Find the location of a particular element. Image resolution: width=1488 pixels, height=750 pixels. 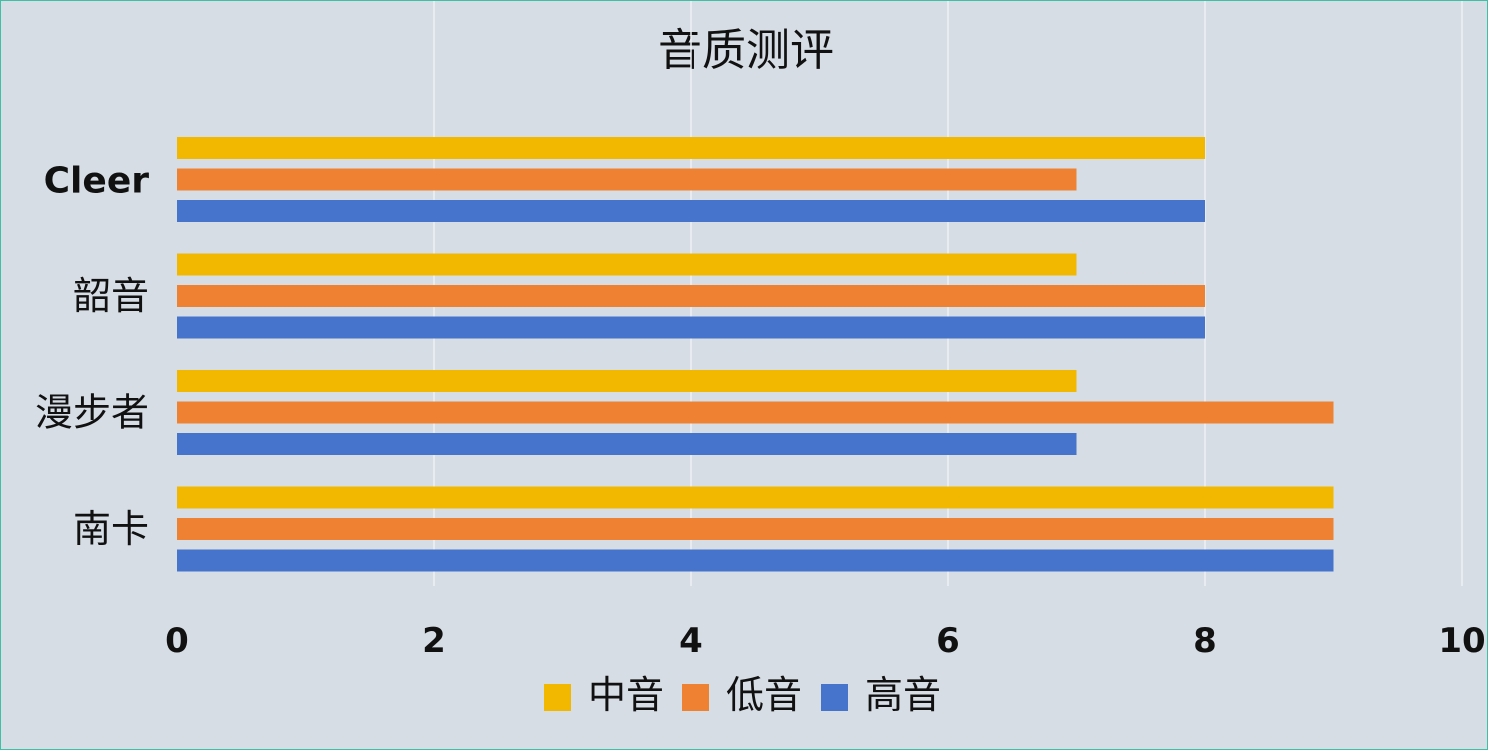

chart-title: 音质测评 is located at coordinates (746, 50).